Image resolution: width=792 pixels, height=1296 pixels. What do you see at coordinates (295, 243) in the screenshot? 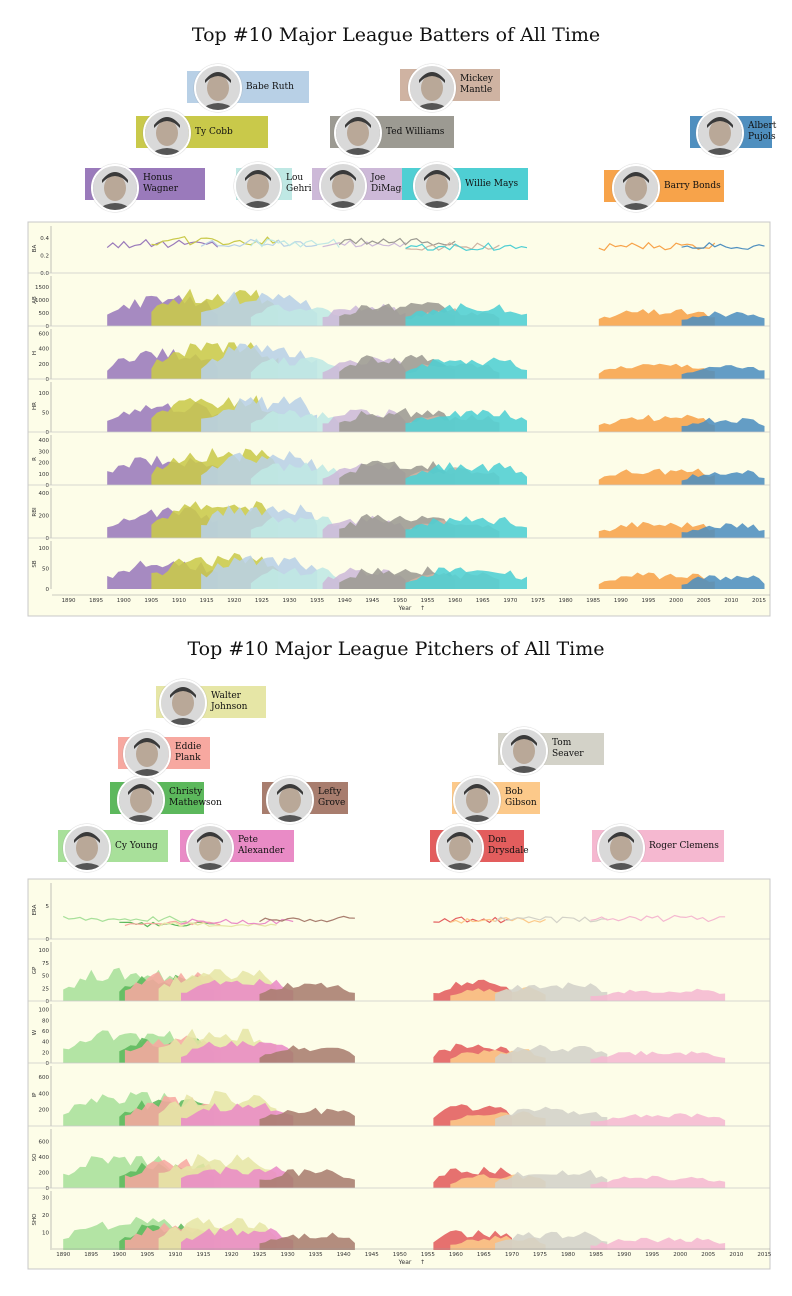
I see `series-line-lou-gehrig` at bounding box center [295, 243].